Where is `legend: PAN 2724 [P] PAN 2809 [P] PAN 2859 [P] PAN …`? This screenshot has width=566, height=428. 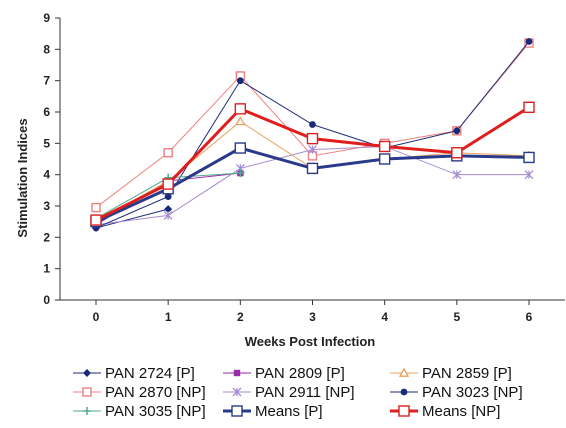
legend: PAN 2724 [P] PAN 2809 [P] PAN 2859 [P] PAN … is located at coordinates (298, 392).